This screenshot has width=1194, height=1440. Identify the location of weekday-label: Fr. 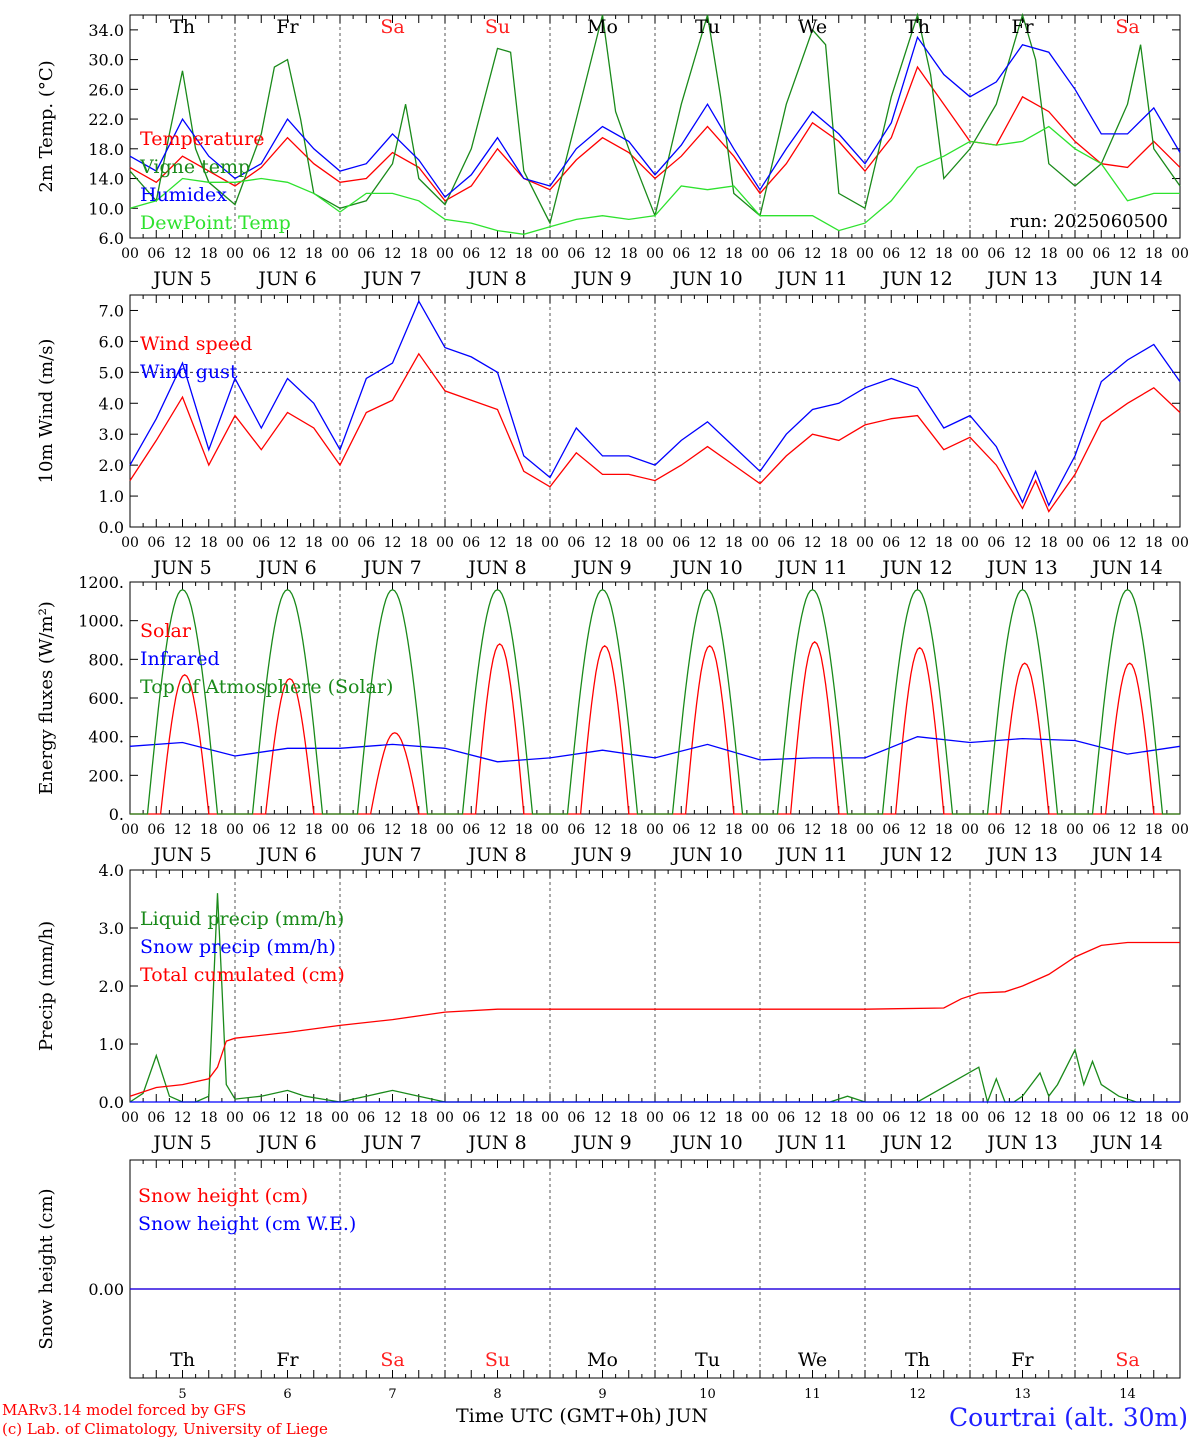
(287, 27).